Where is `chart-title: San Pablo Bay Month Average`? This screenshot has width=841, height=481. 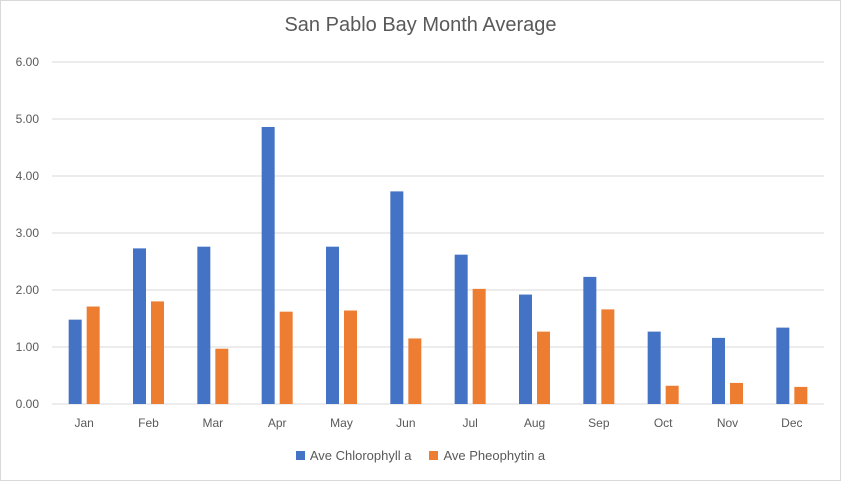
chart-title: San Pablo Bay Month Average is located at coordinates (420, 25).